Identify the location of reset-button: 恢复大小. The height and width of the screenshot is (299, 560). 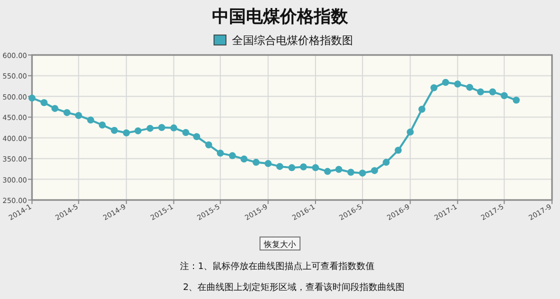
(280, 243).